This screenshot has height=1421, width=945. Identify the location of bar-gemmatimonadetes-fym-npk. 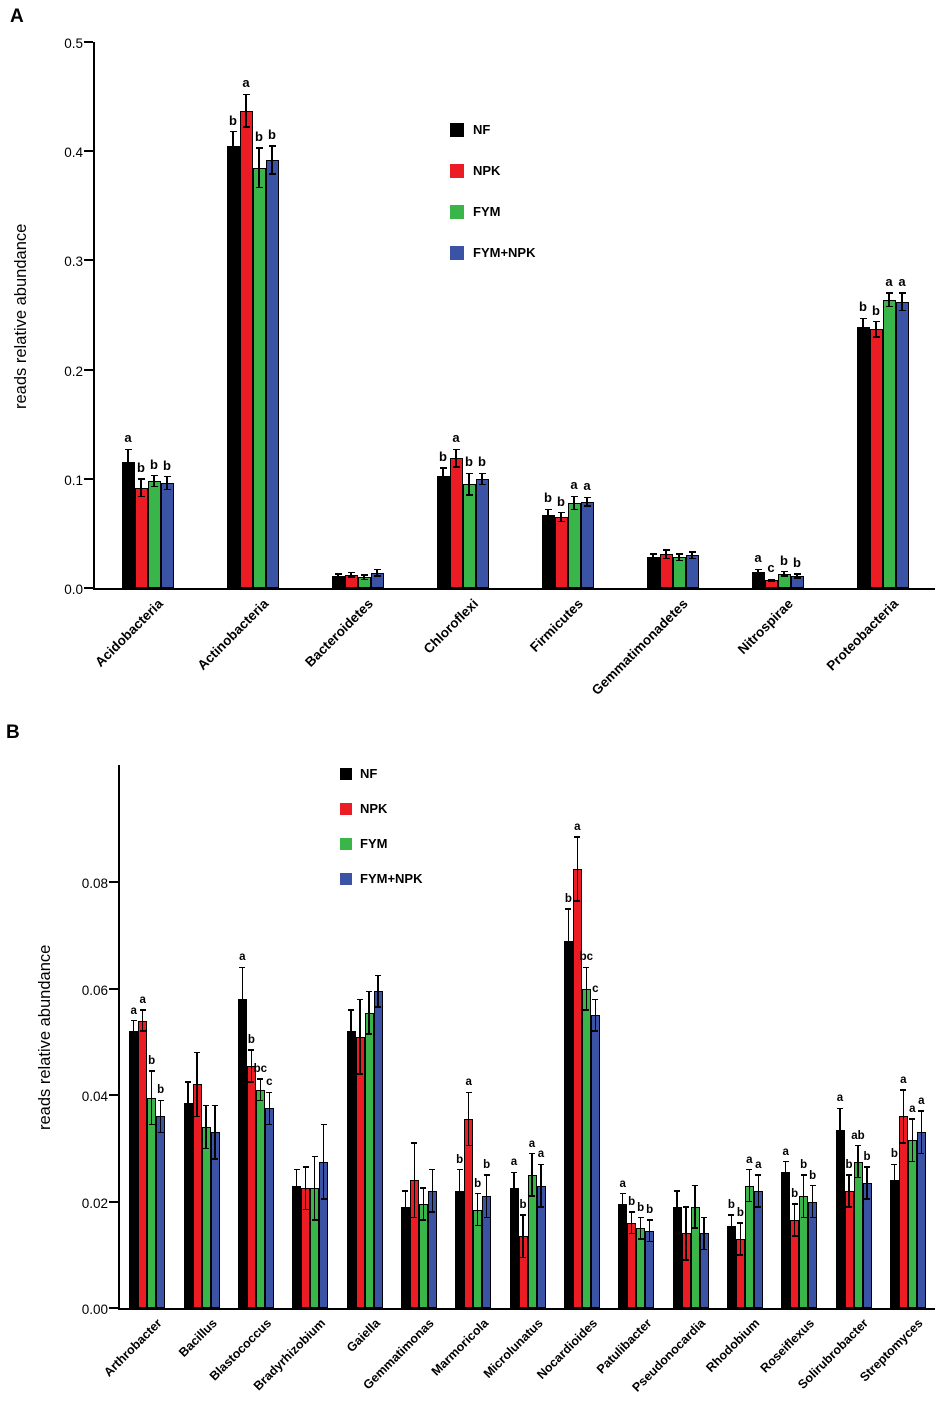
(692, 571).